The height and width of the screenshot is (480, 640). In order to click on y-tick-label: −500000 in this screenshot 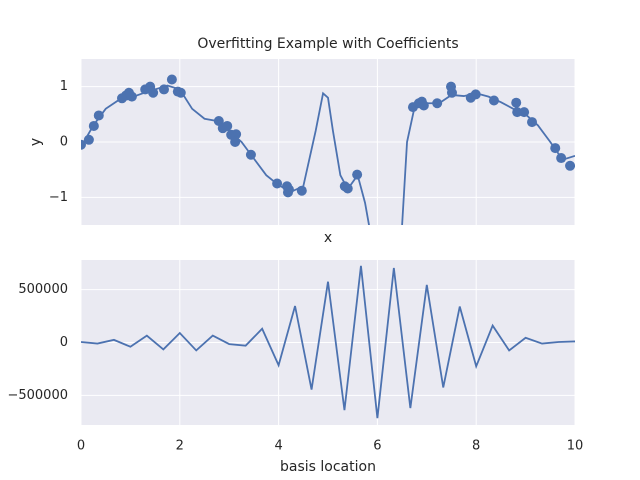, I will do `click(37, 395)`.